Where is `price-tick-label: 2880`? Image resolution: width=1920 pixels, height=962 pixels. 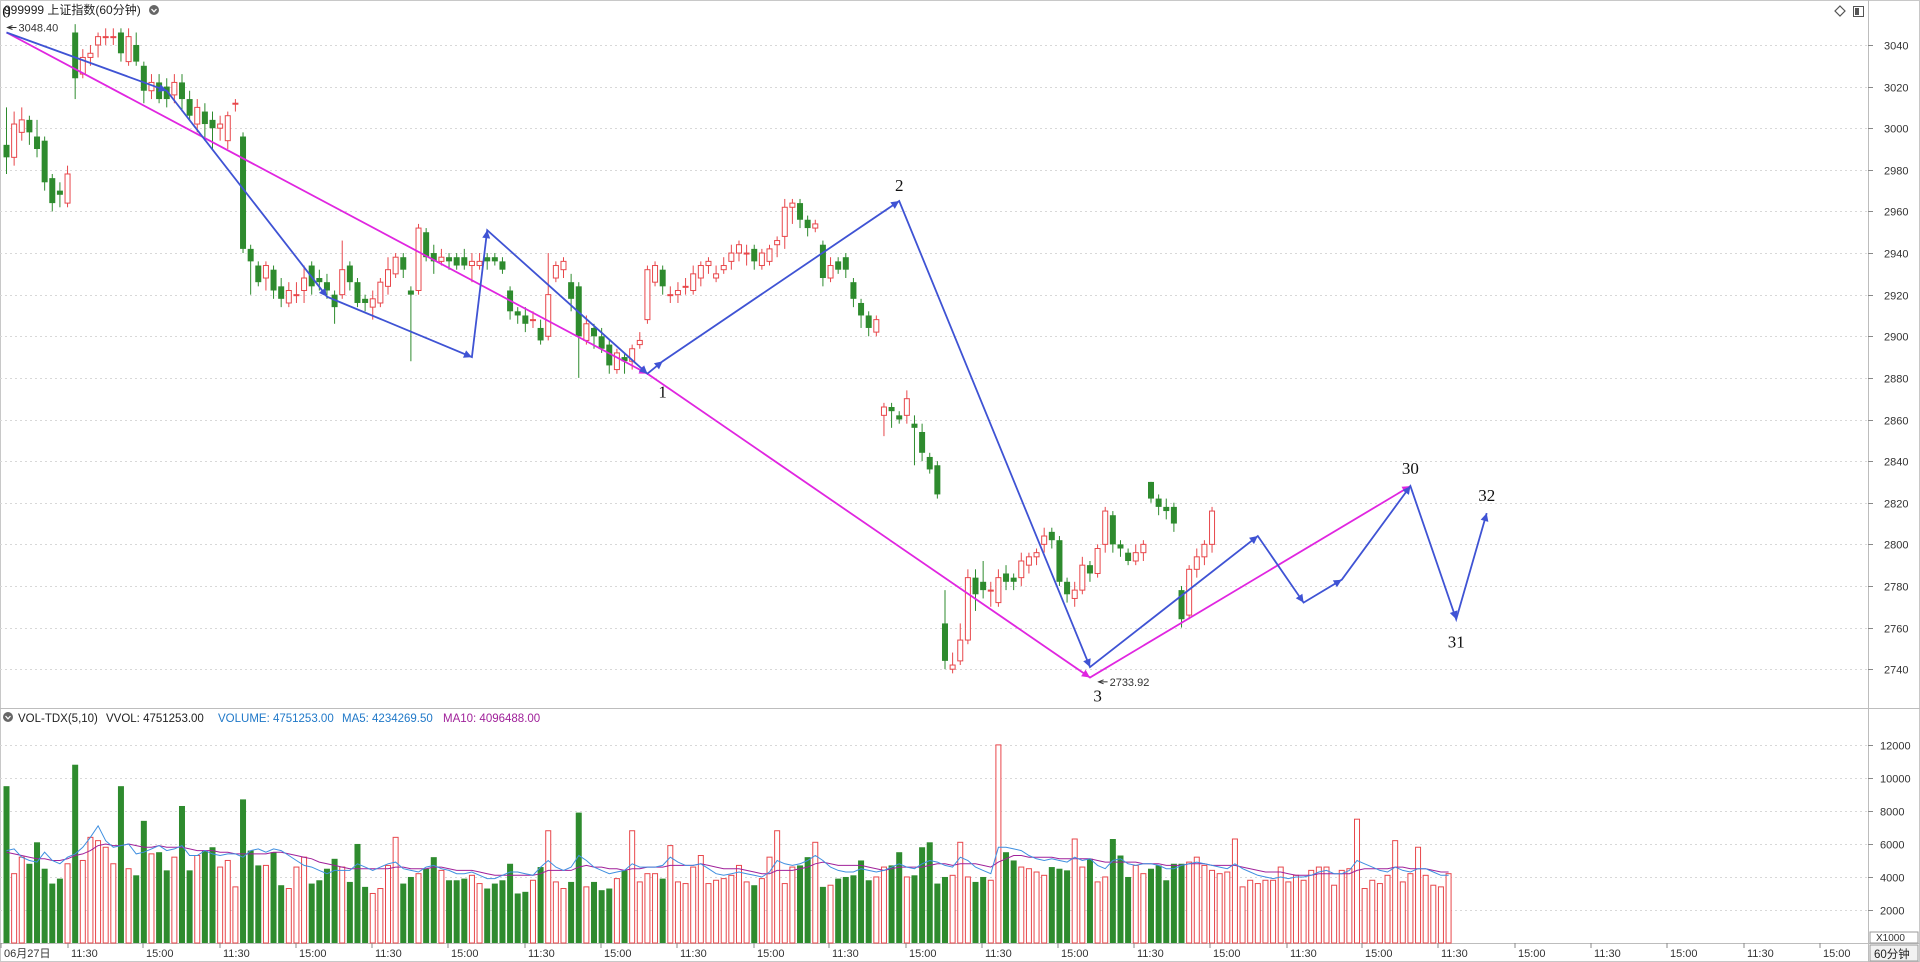
price-tick-label: 2880 is located at coordinates (1896, 380).